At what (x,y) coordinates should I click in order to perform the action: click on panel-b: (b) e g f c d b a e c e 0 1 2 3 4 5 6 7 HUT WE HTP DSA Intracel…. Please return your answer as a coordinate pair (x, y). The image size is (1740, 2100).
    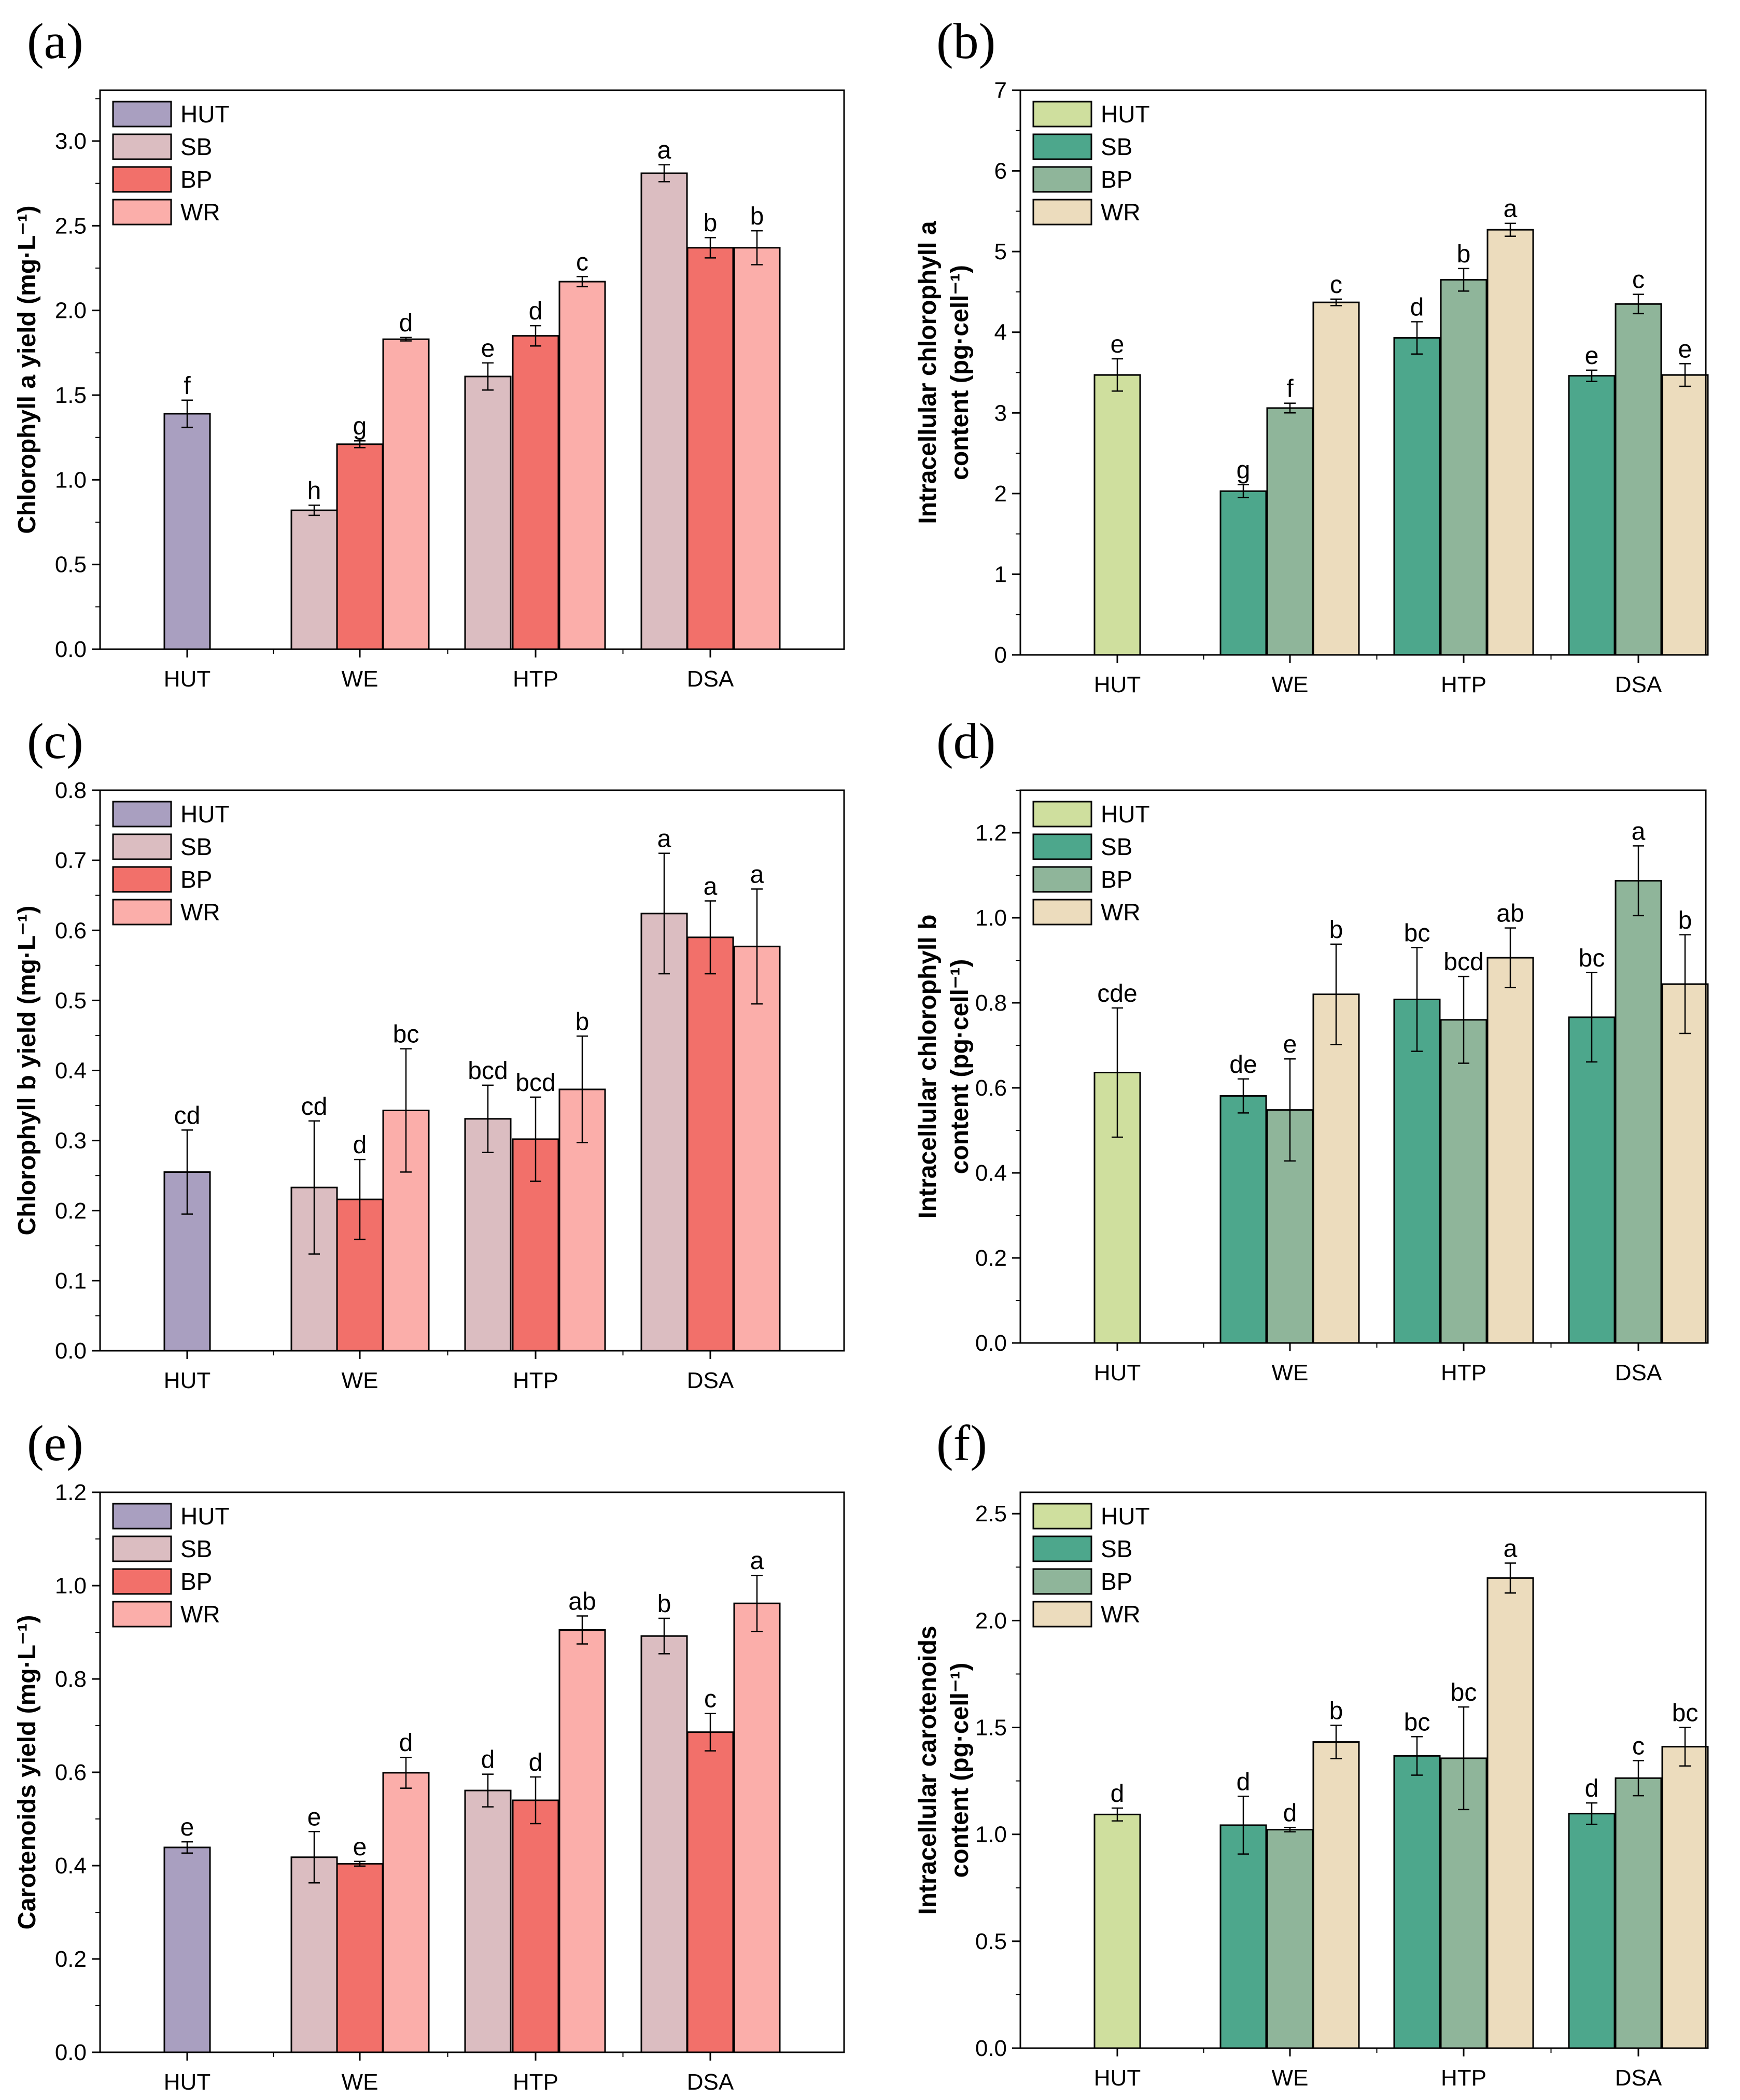
    Looking at the image, I should click on (1311, 355).